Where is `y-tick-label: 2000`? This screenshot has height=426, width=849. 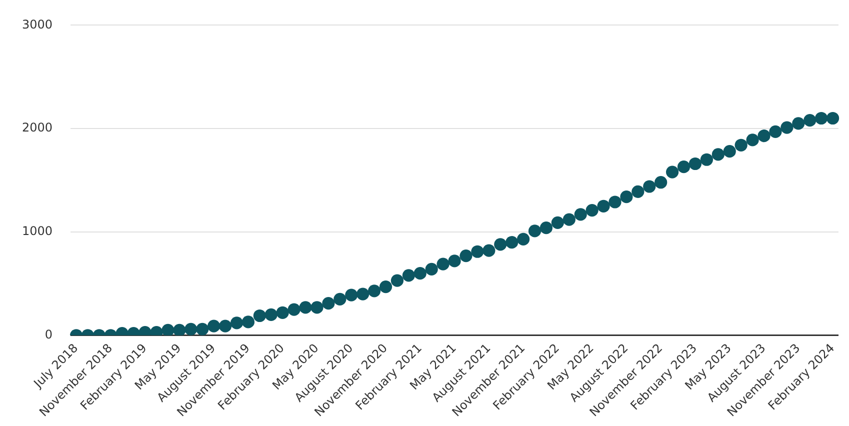
y-tick-label: 2000 is located at coordinates (37, 127).